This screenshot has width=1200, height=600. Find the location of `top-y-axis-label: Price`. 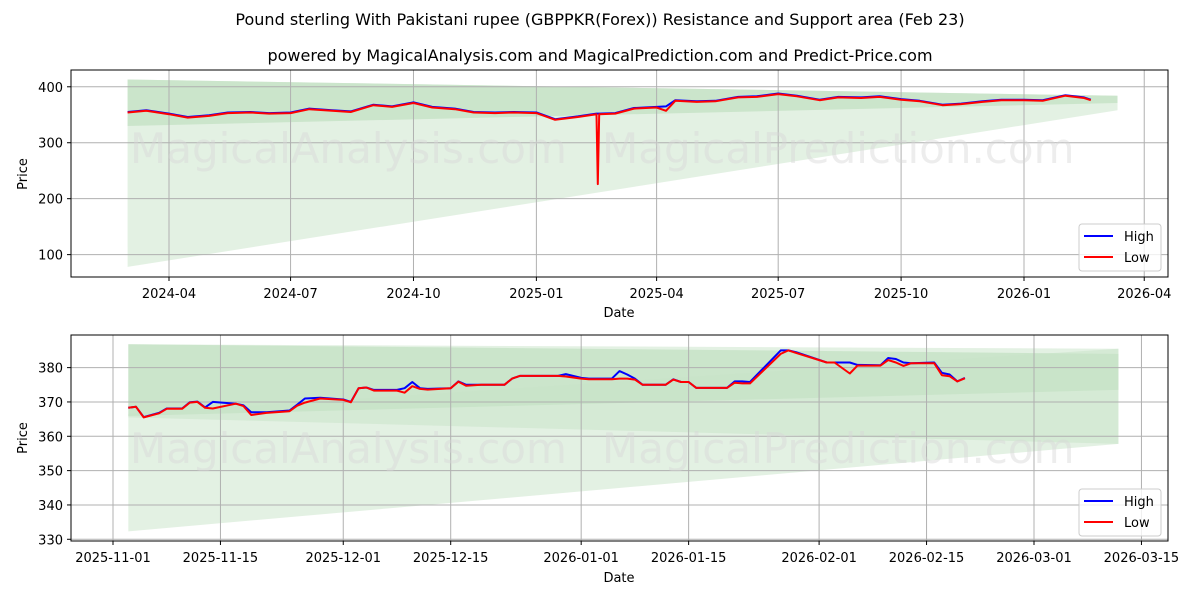

top-y-axis-label: Price is located at coordinates (23, 174).